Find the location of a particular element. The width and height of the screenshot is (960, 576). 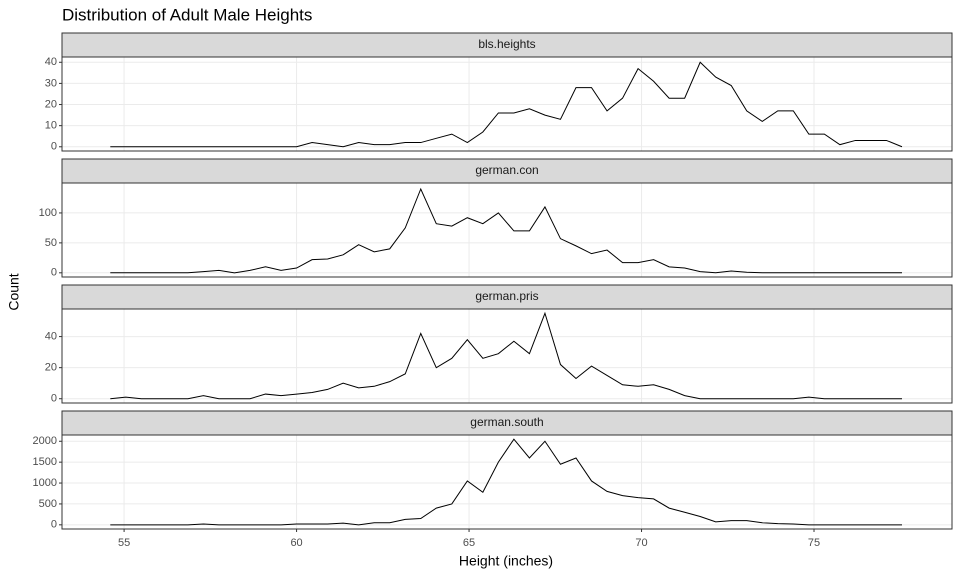

x-tick-label: 70 is located at coordinates (641, 543).